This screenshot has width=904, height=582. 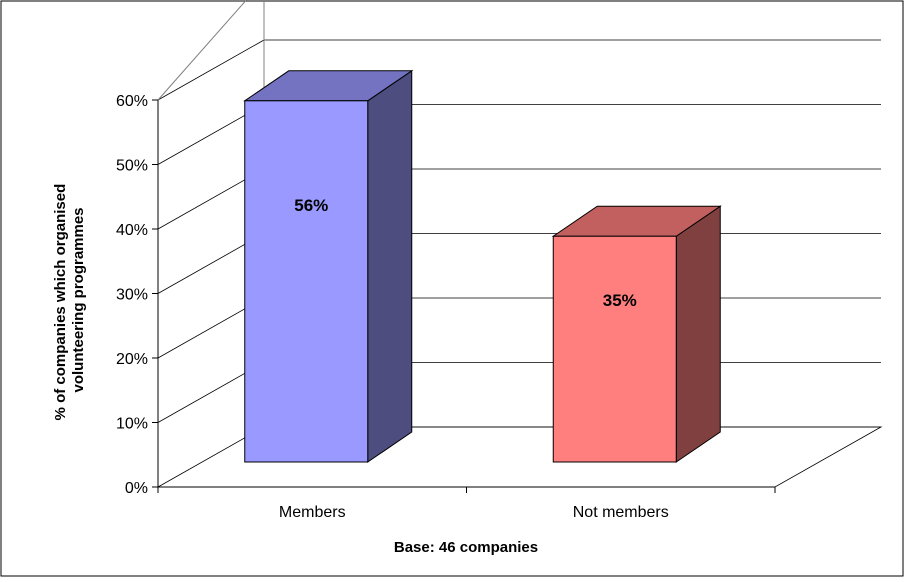 What do you see at coordinates (60, 302) in the screenshot?
I see `y-axis-title-line-1: % of companies which organised` at bounding box center [60, 302].